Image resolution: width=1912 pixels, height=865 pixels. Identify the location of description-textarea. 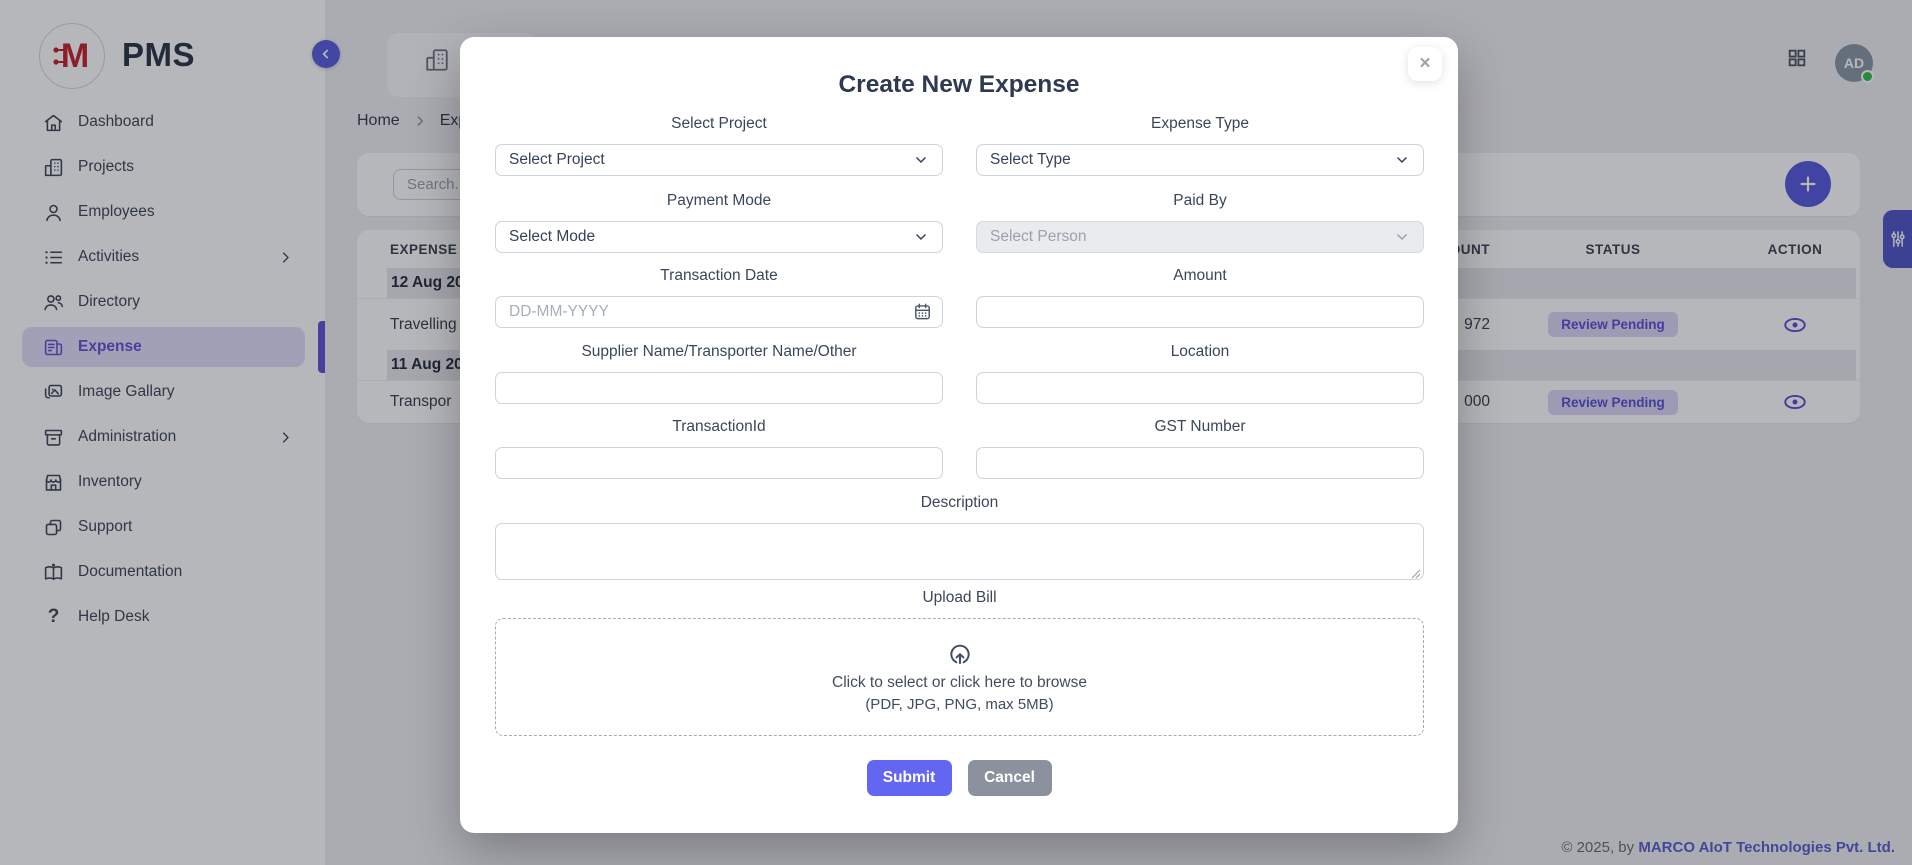
(959, 551).